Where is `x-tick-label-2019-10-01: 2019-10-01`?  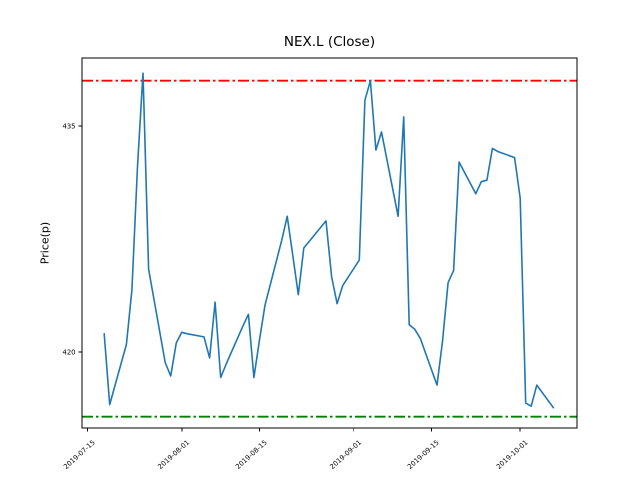
x-tick-label-2019-10-01: 2019-10-01 is located at coordinates (512, 455).